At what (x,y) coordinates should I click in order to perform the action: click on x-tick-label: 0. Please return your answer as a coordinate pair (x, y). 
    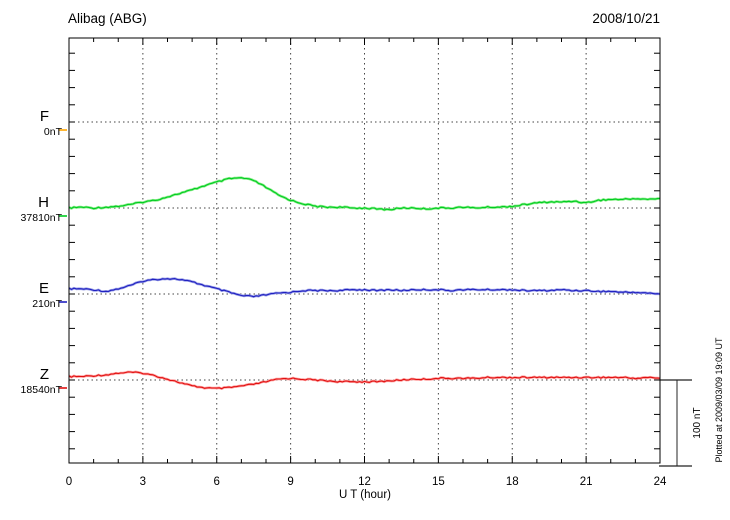
    Looking at the image, I should click on (69, 482).